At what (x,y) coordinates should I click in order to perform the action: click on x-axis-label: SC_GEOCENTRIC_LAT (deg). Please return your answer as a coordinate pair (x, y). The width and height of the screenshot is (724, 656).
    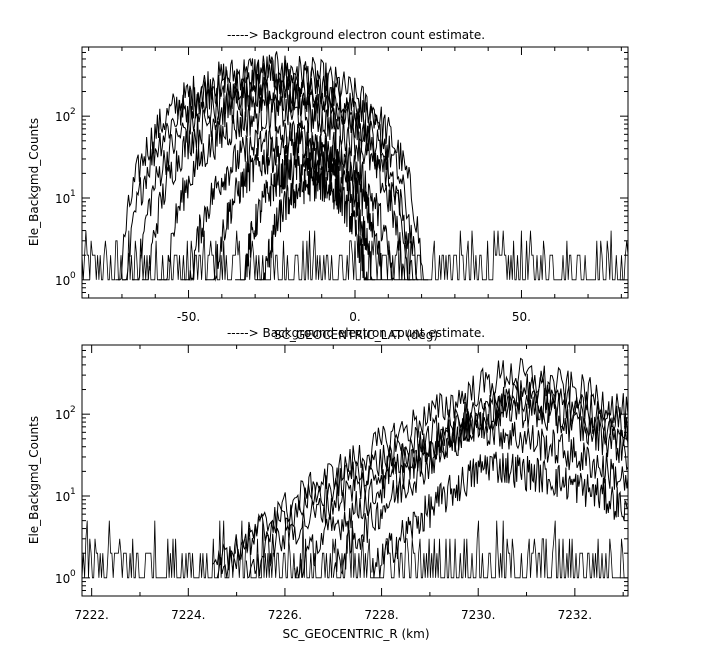
    Looking at the image, I should click on (356, 335).